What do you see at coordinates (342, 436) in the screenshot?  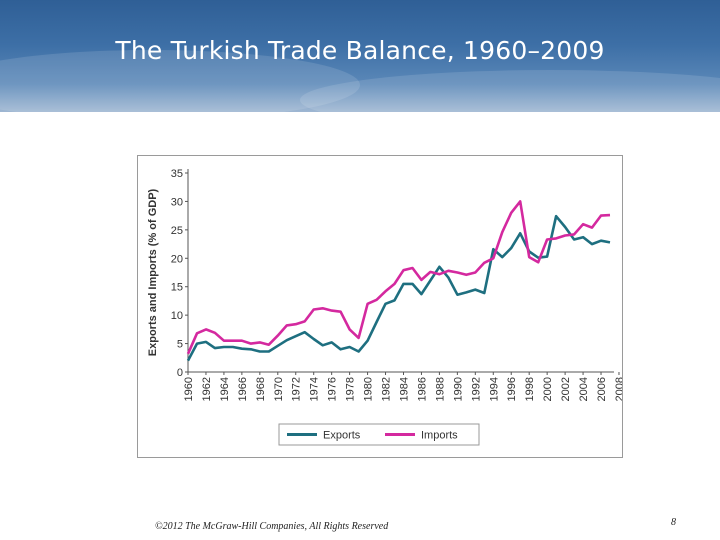 I see `legend-label-exports: Exports` at bounding box center [342, 436].